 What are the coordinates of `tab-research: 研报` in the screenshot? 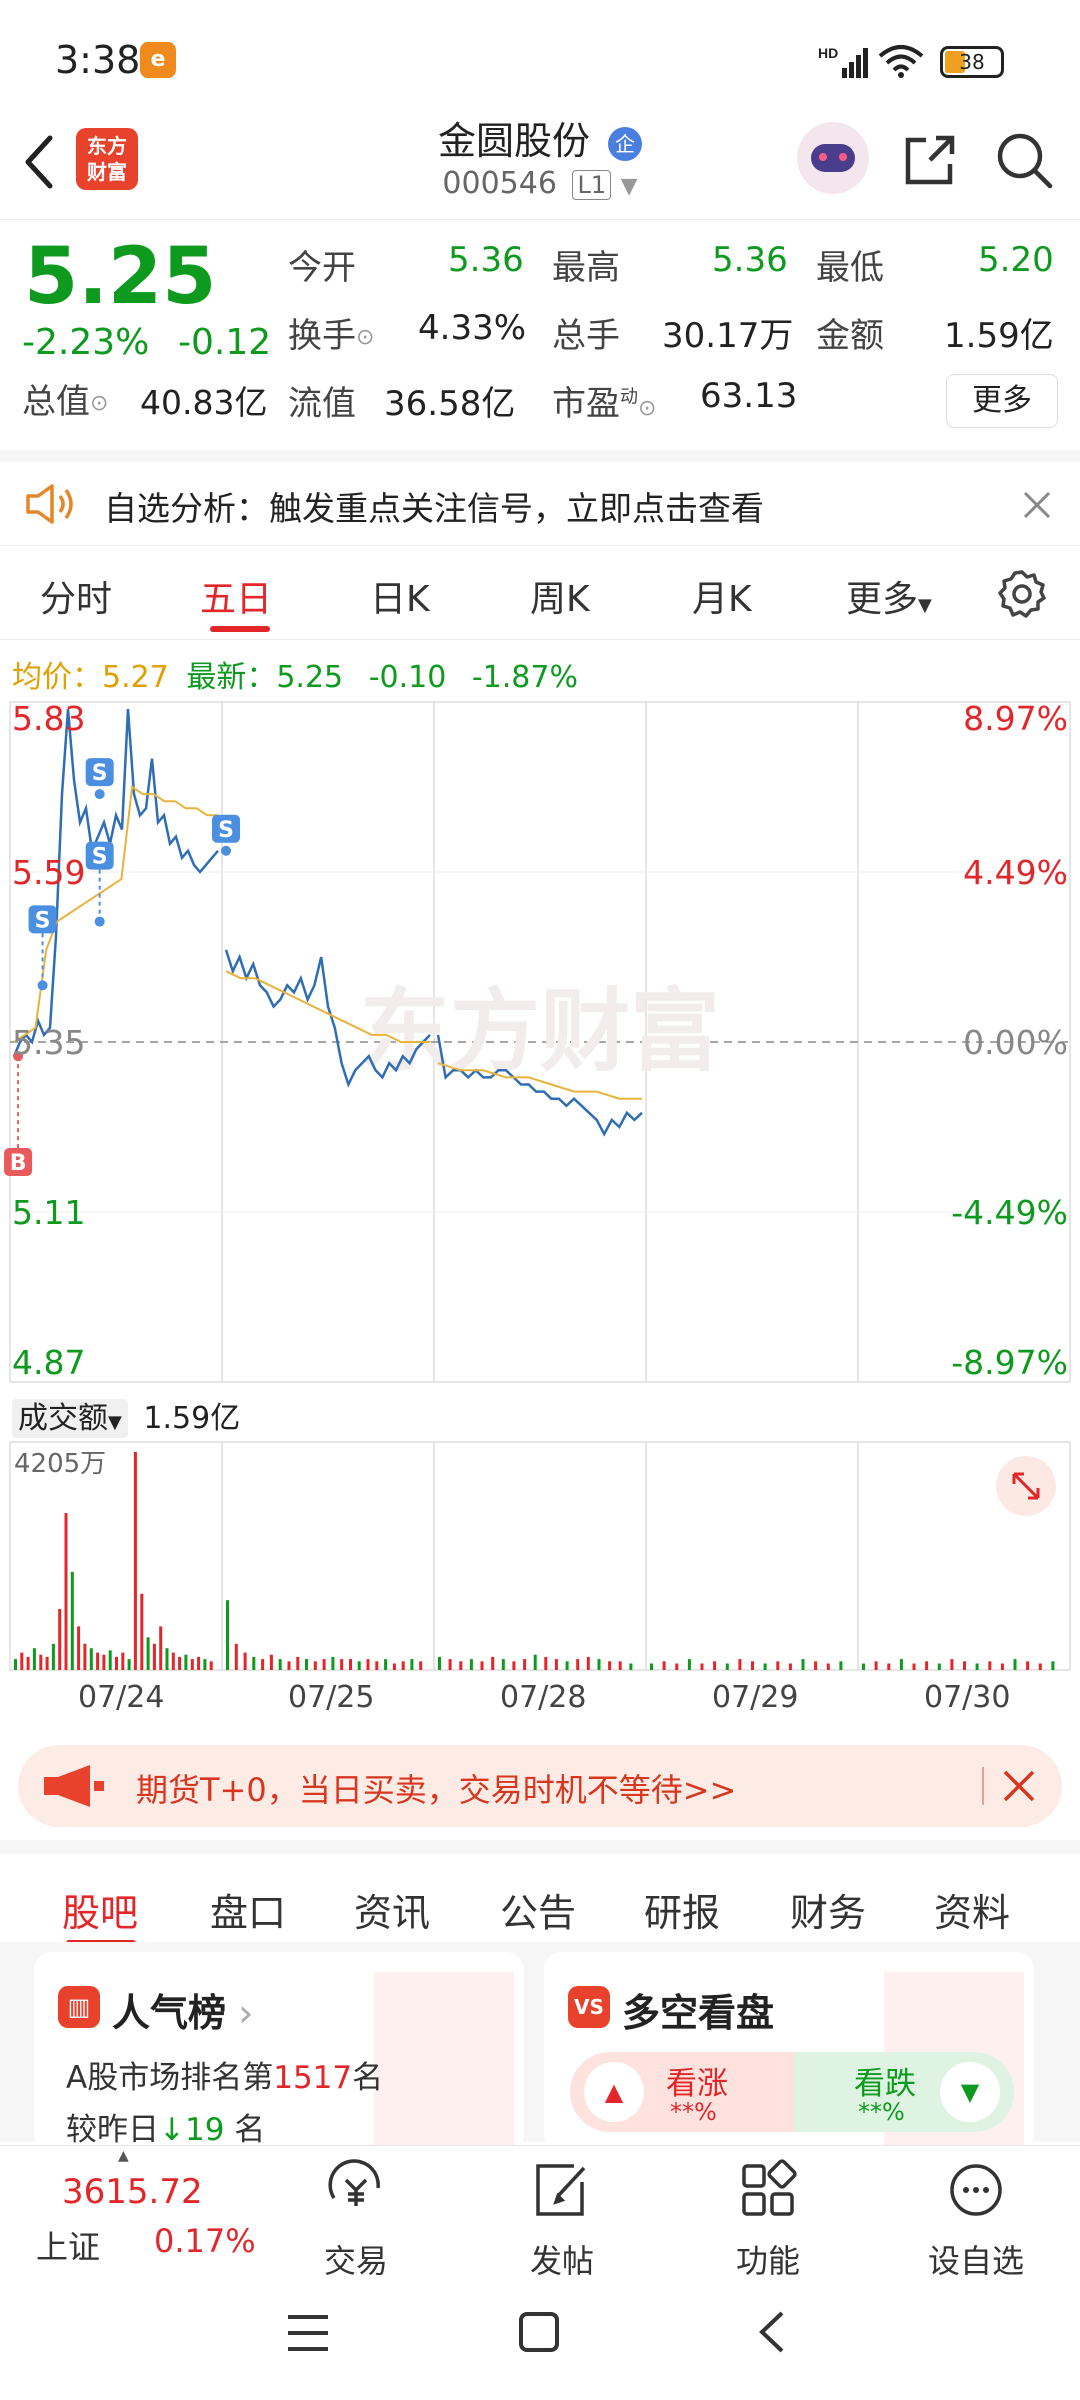 It's located at (682, 1913).